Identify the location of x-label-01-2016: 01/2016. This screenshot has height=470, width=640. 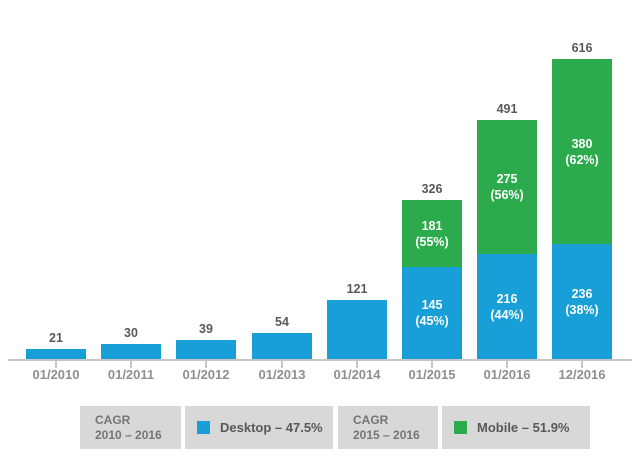
(507, 374).